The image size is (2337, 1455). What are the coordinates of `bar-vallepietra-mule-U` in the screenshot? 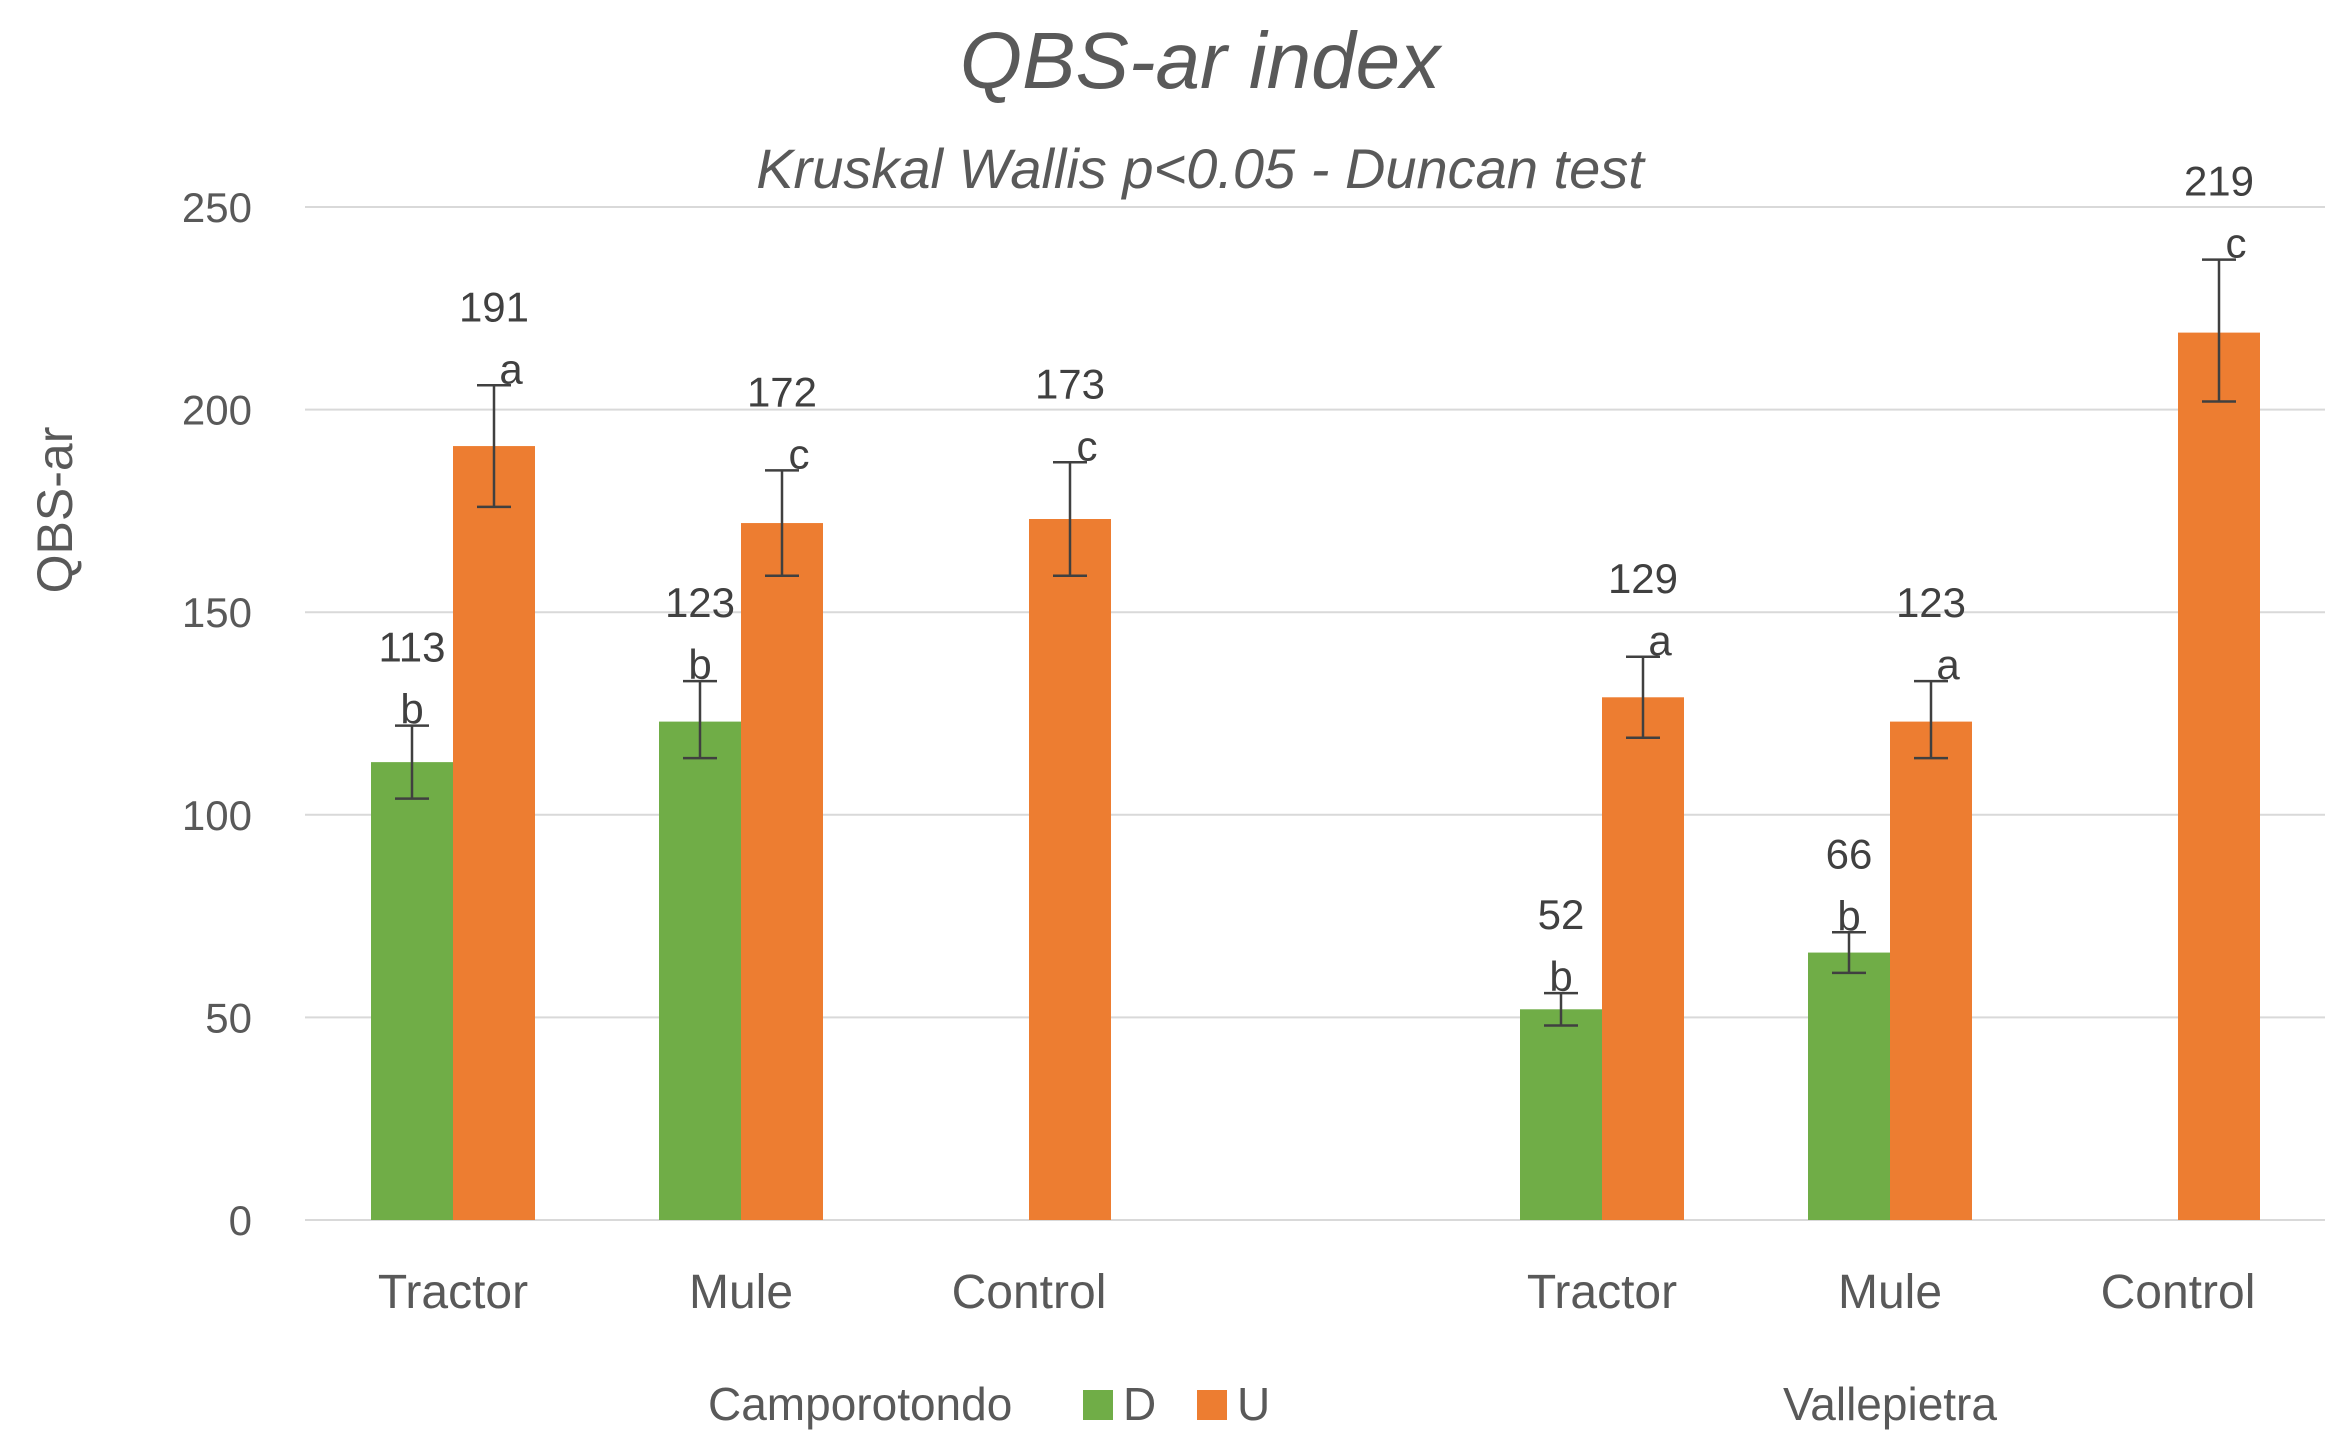 It's located at (1931, 970).